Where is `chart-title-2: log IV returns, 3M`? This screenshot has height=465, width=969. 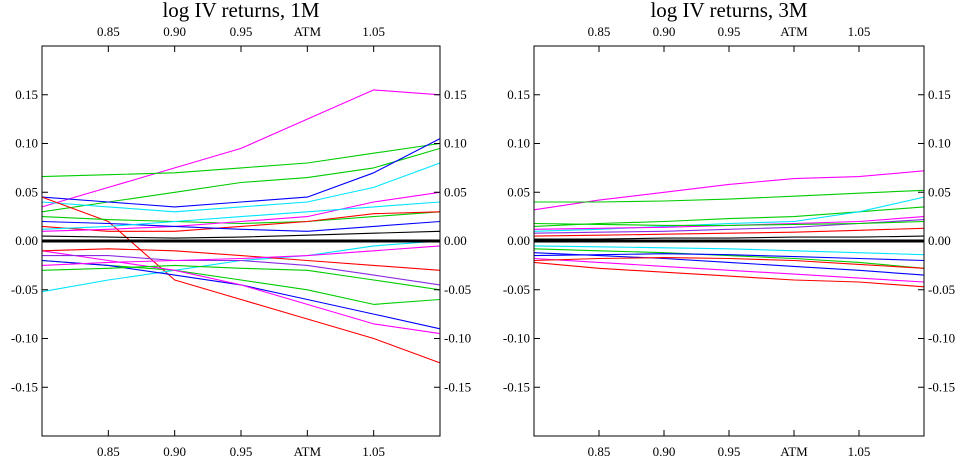 chart-title-2: log IV returns, 3M is located at coordinates (728, 11).